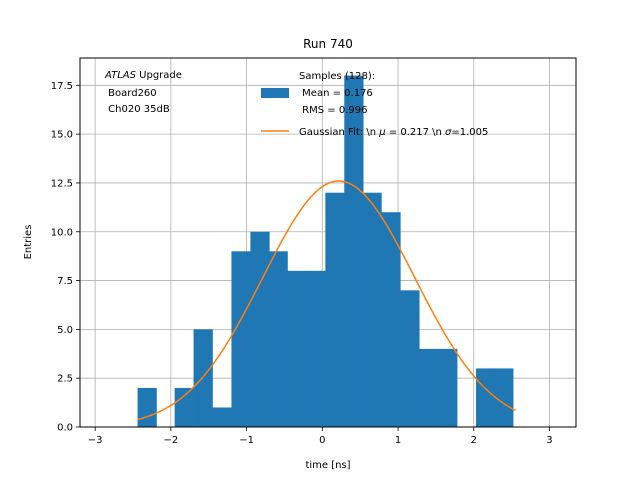 Image resolution: width=640 pixels, height=480 pixels. Describe the element at coordinates (327, 465) in the screenshot. I see `x-axis-label: time [ns]` at that location.